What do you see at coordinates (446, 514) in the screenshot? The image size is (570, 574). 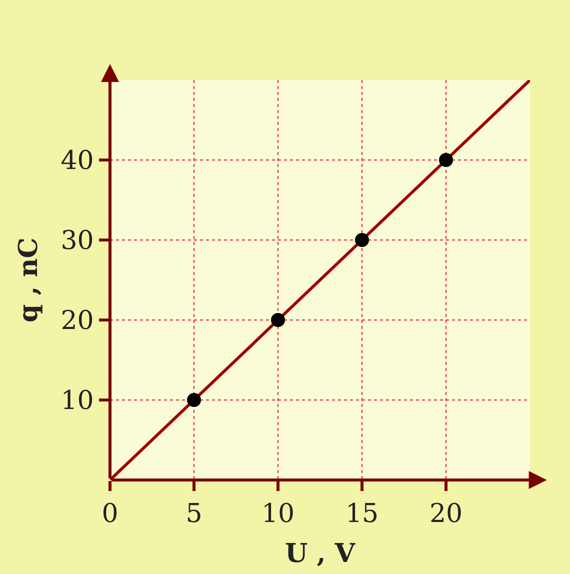 I see `x-tick-label: 20` at bounding box center [446, 514].